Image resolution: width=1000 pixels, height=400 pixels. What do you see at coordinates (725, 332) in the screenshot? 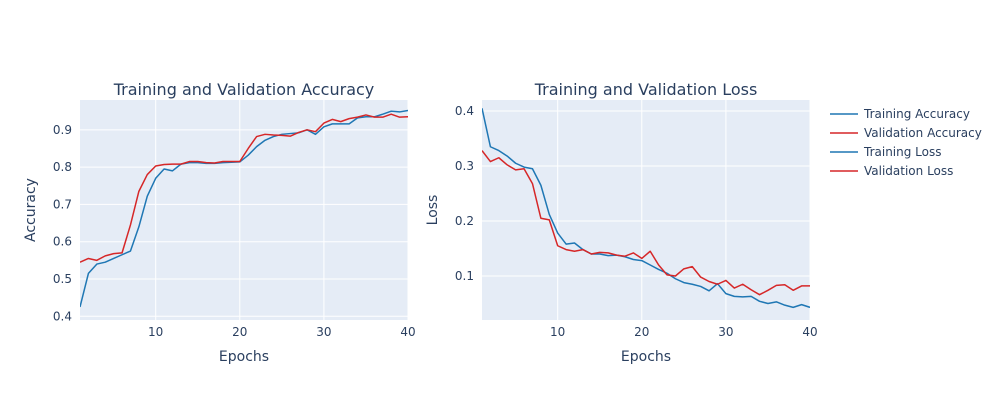
I see `loss-x-tick-label: 30` at bounding box center [725, 332].